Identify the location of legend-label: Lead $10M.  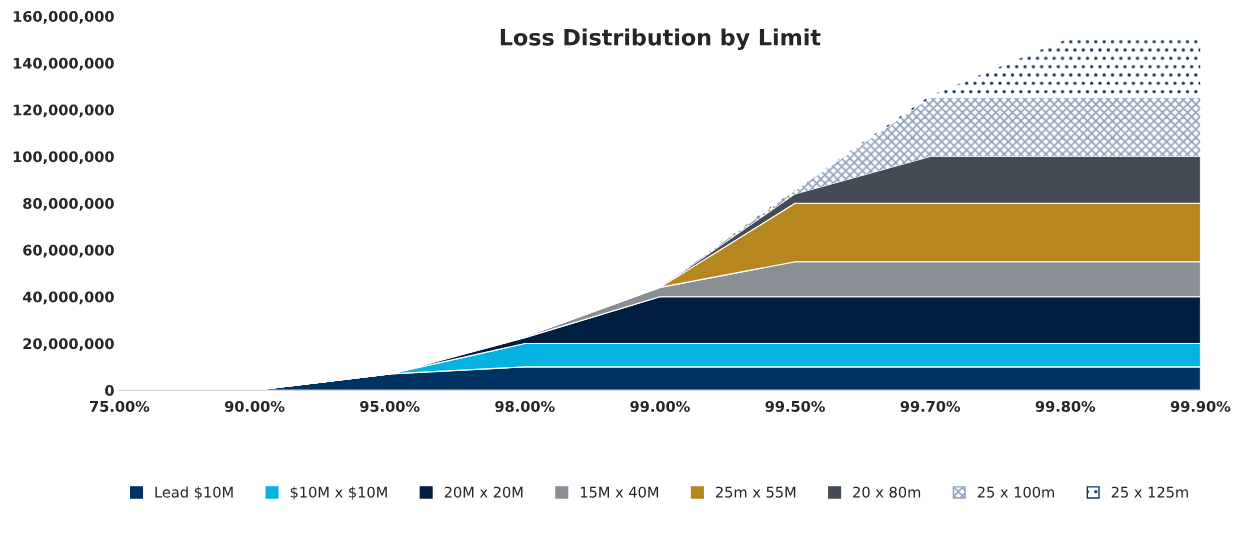
(194, 493).